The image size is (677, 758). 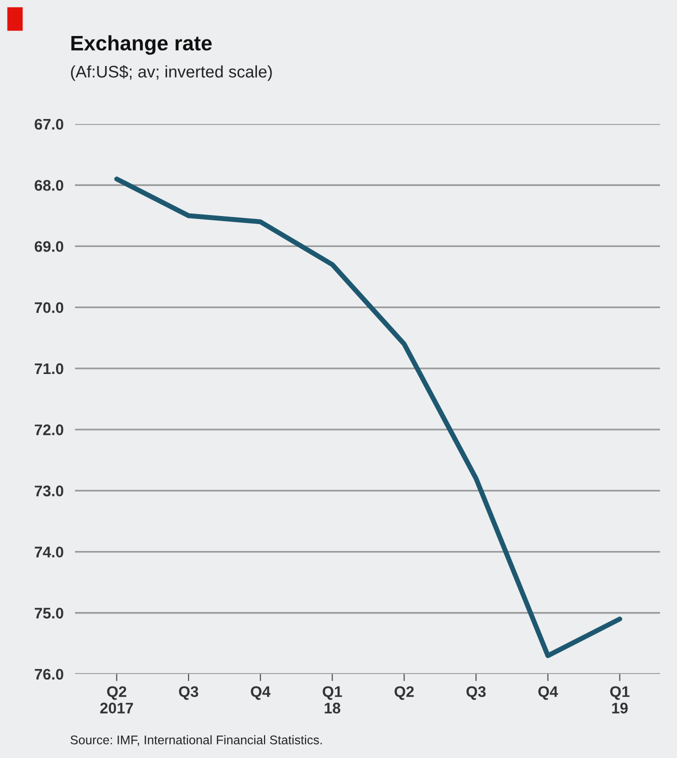 What do you see at coordinates (49, 308) in the screenshot?
I see `y-tick-label: 70.0` at bounding box center [49, 308].